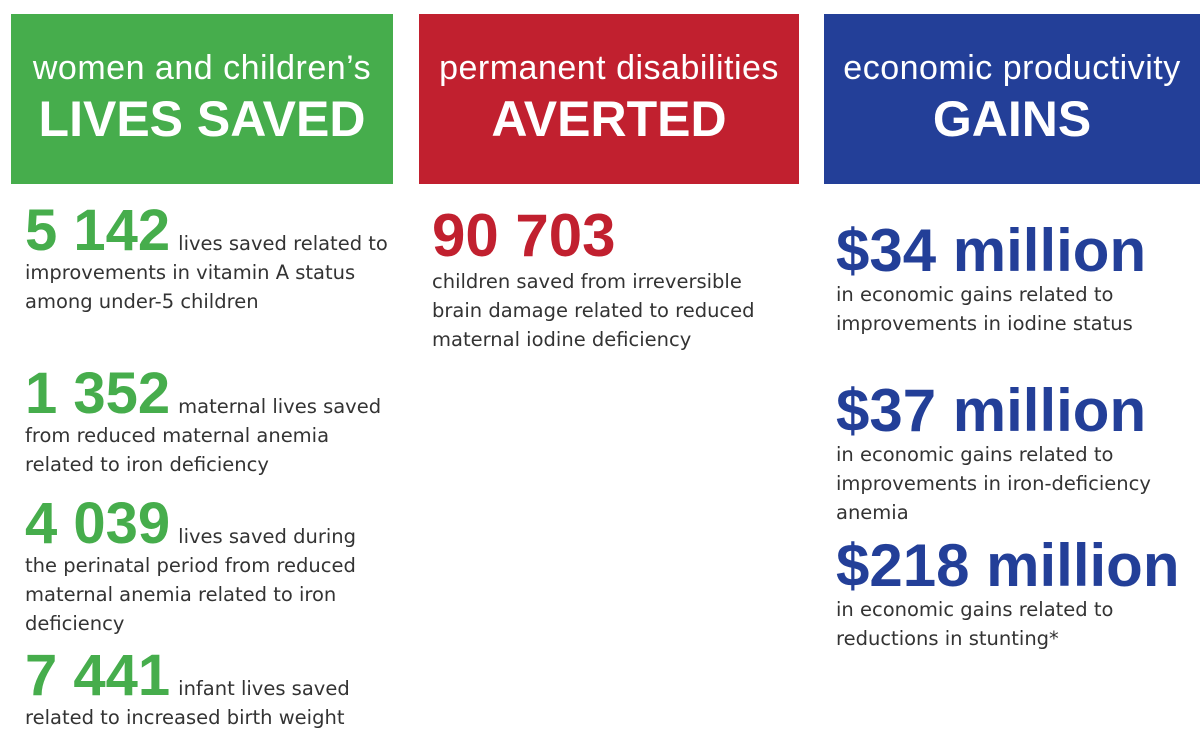 The image size is (1200, 733). Describe the element at coordinates (98, 230) in the screenshot. I see `stat-number: 5 142` at that location.